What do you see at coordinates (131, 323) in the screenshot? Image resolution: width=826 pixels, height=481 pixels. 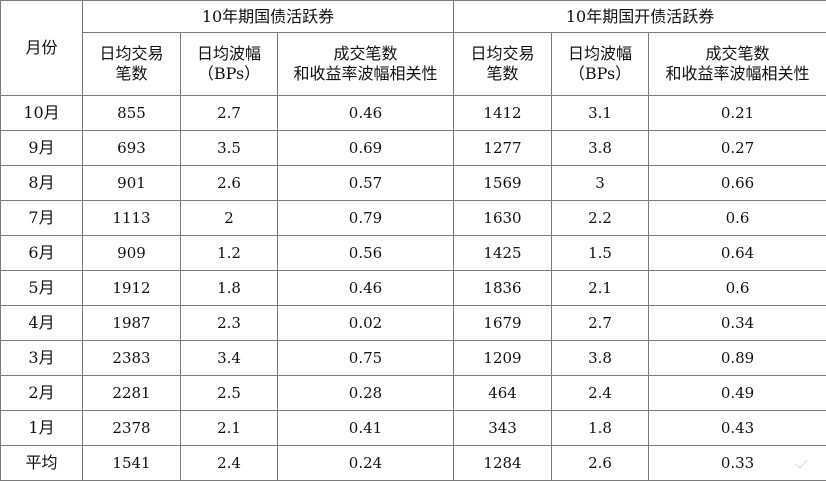 I see `treasury-trades-cell: 1987` at bounding box center [131, 323].